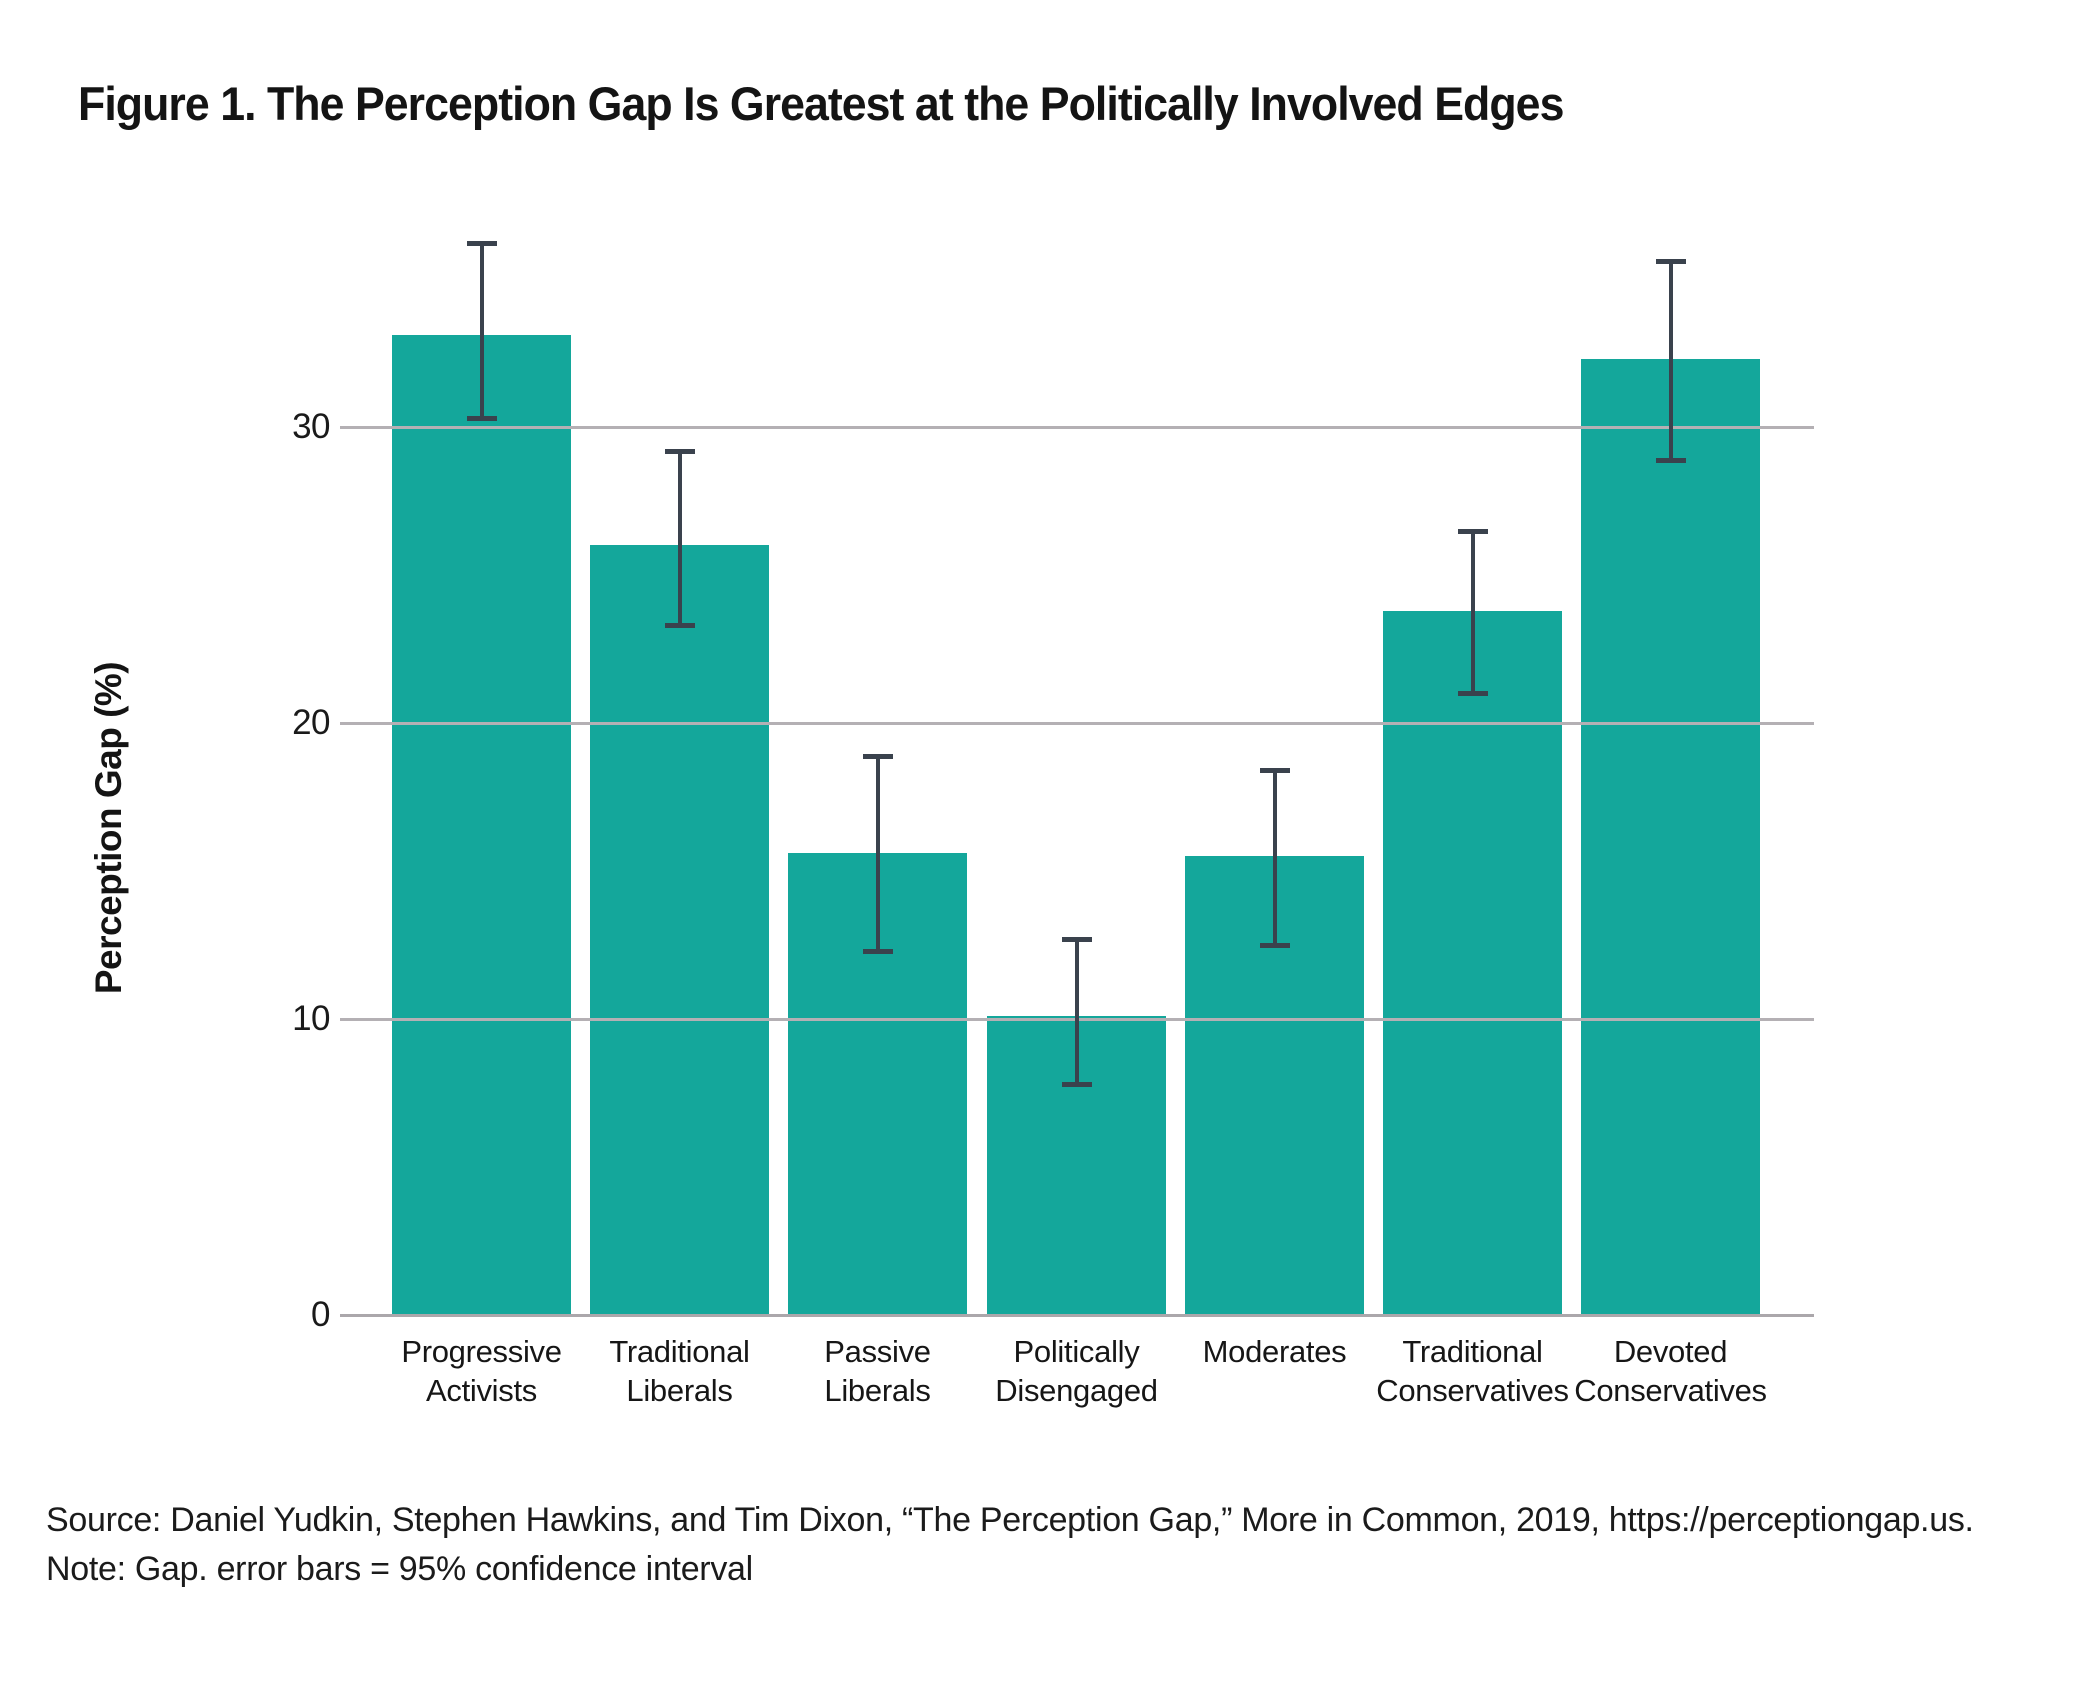  I want to click on y-tick-label: 0, so click(320, 1314).